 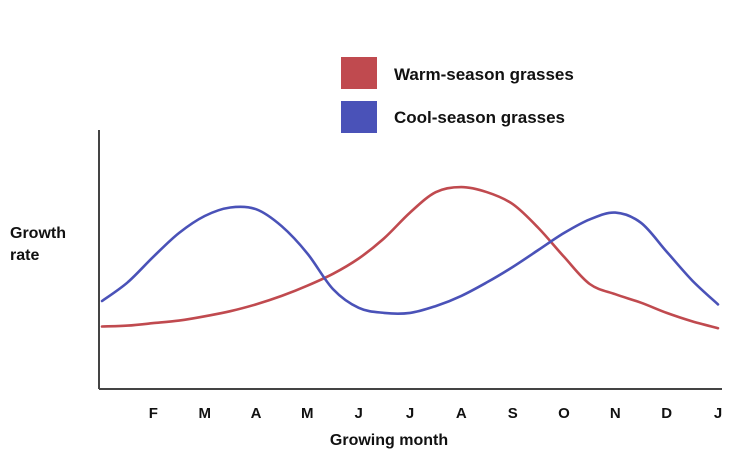 What do you see at coordinates (564, 413) in the screenshot?
I see `x-tick-label: O` at bounding box center [564, 413].